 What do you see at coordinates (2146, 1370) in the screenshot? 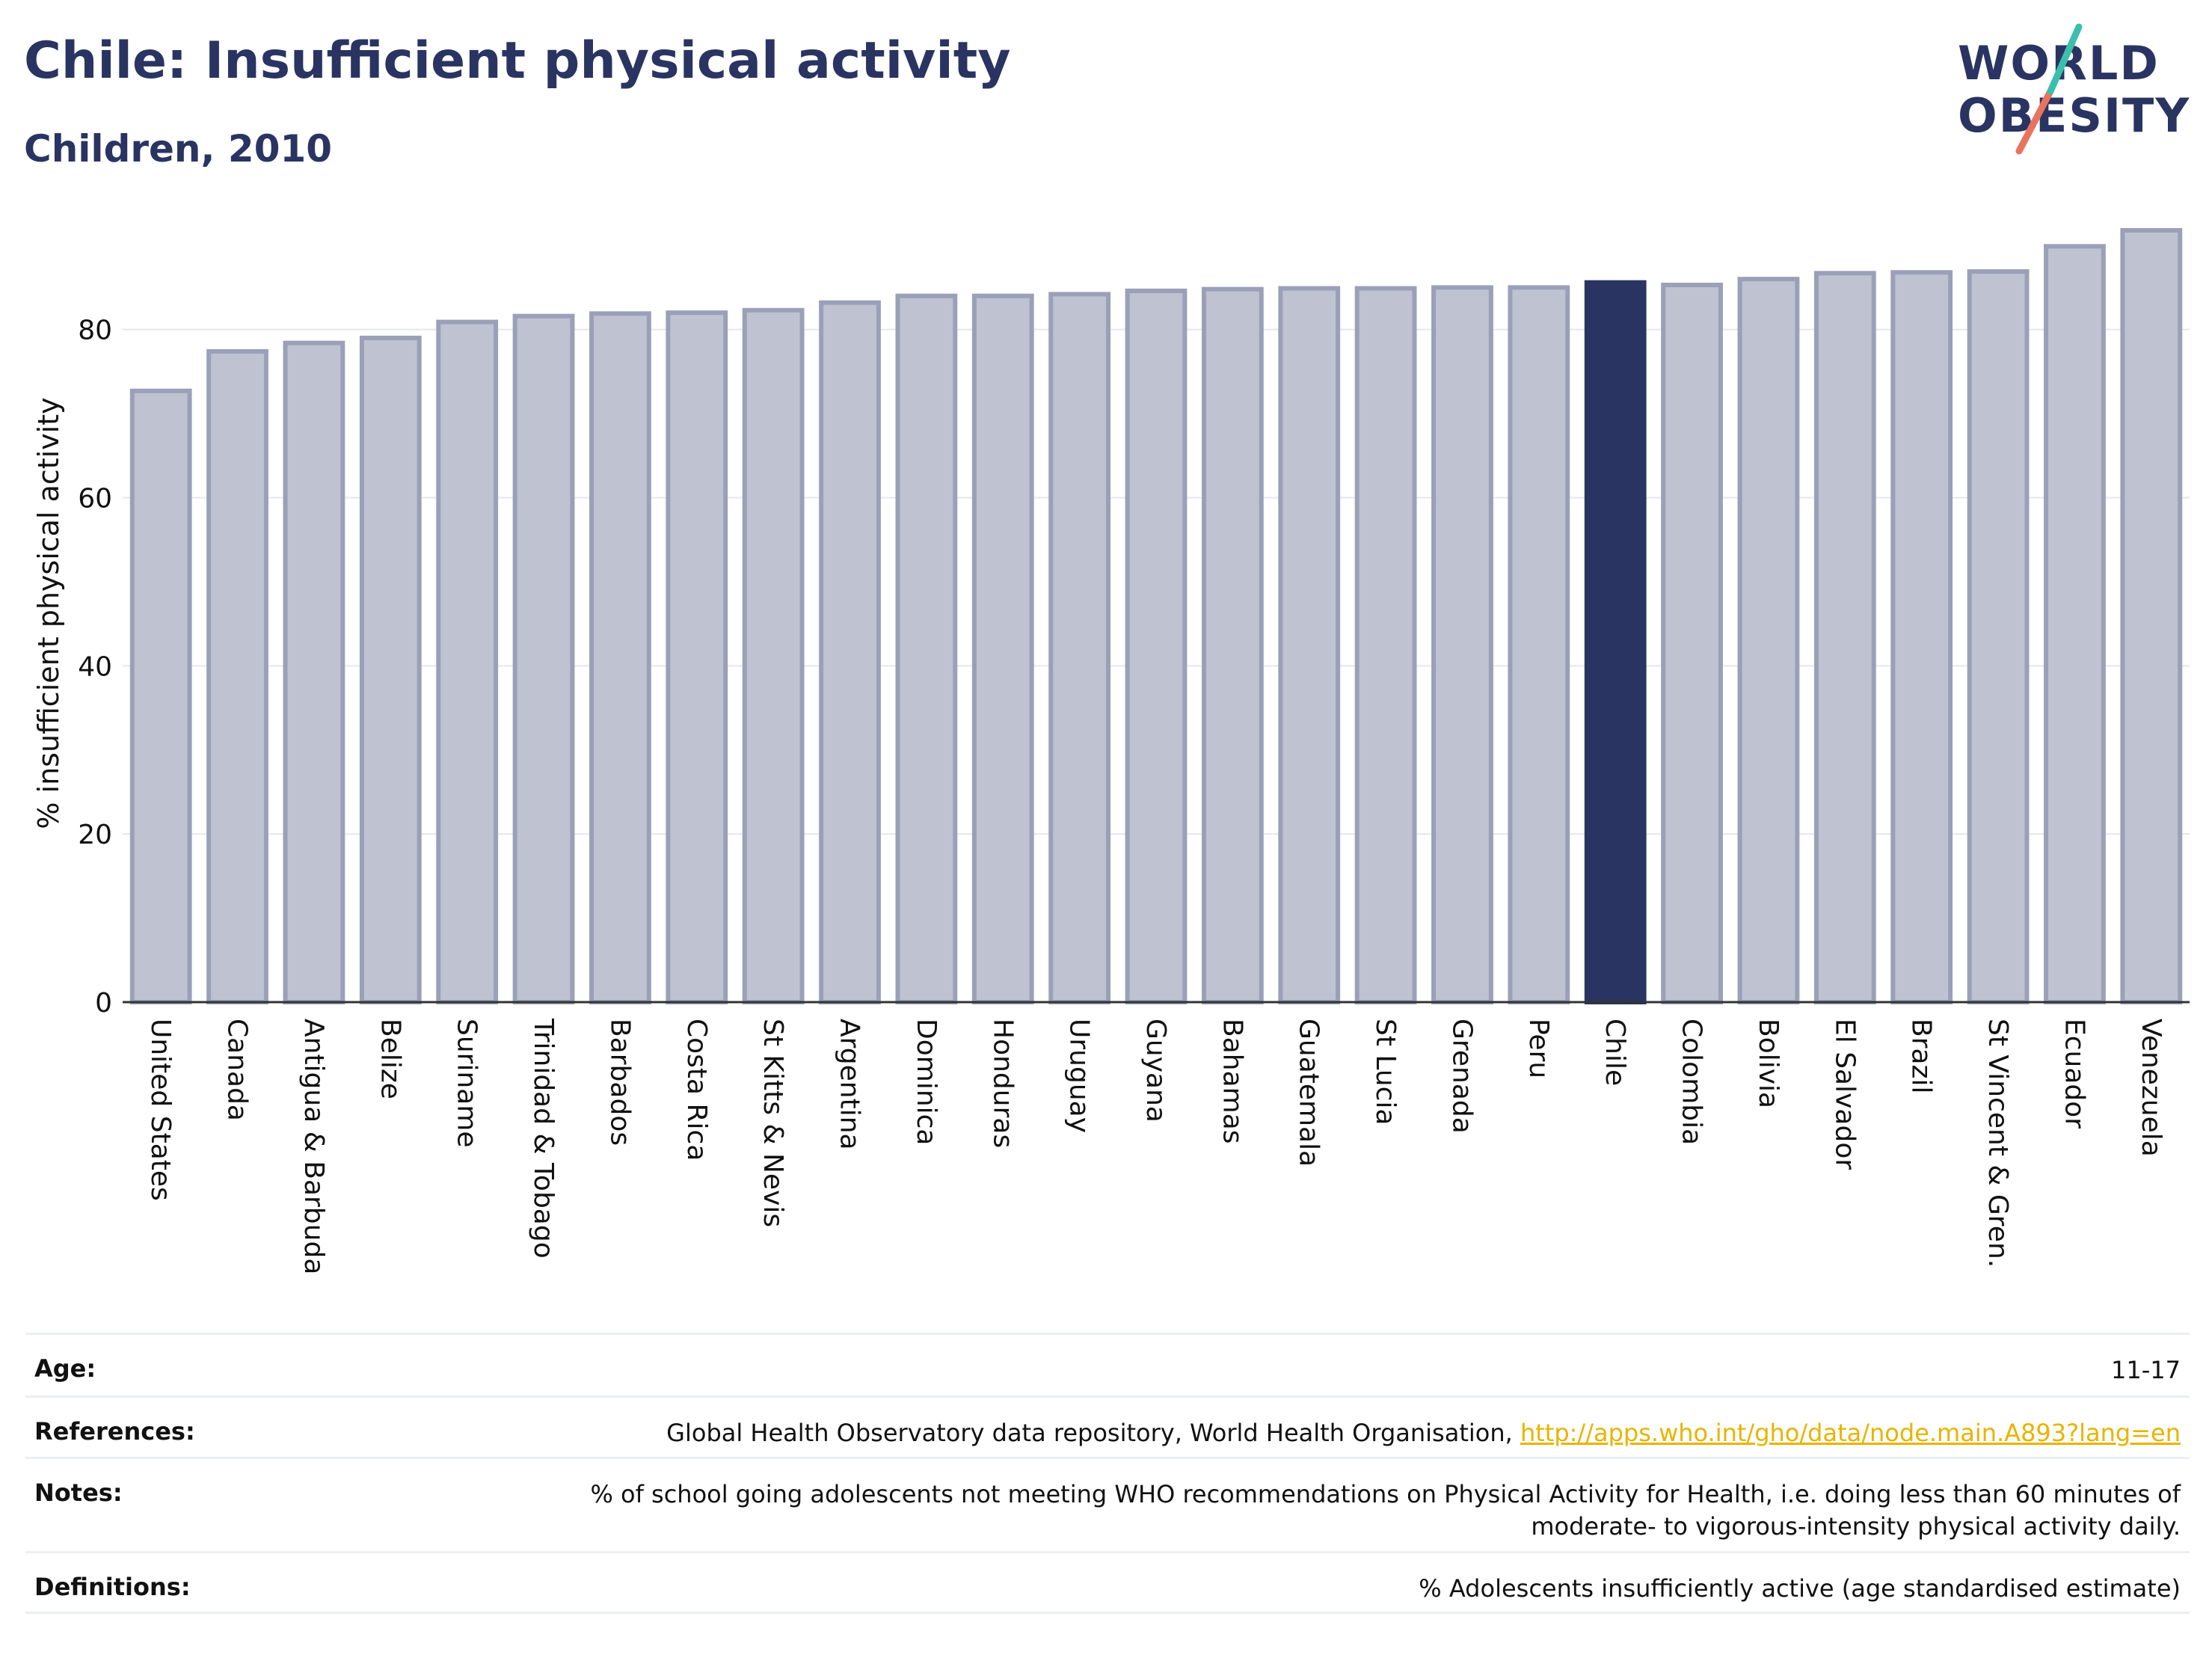
I see `age-value: 11-17` at bounding box center [2146, 1370].